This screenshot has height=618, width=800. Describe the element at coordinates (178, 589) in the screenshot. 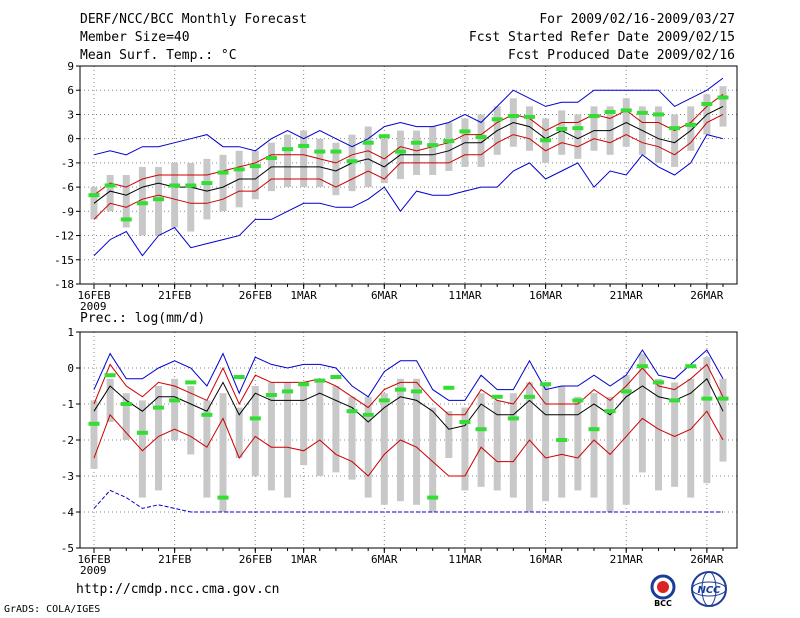

I see `source-url: http://cmdp.ncc.cma.gov.cn` at that location.